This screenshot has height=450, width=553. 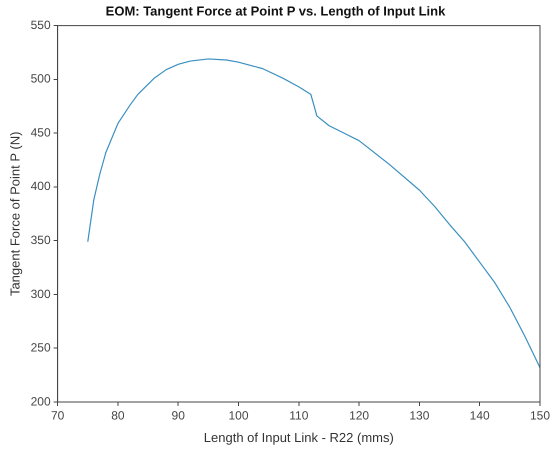 I want to click on x-tick-label: 90, so click(x=179, y=415).